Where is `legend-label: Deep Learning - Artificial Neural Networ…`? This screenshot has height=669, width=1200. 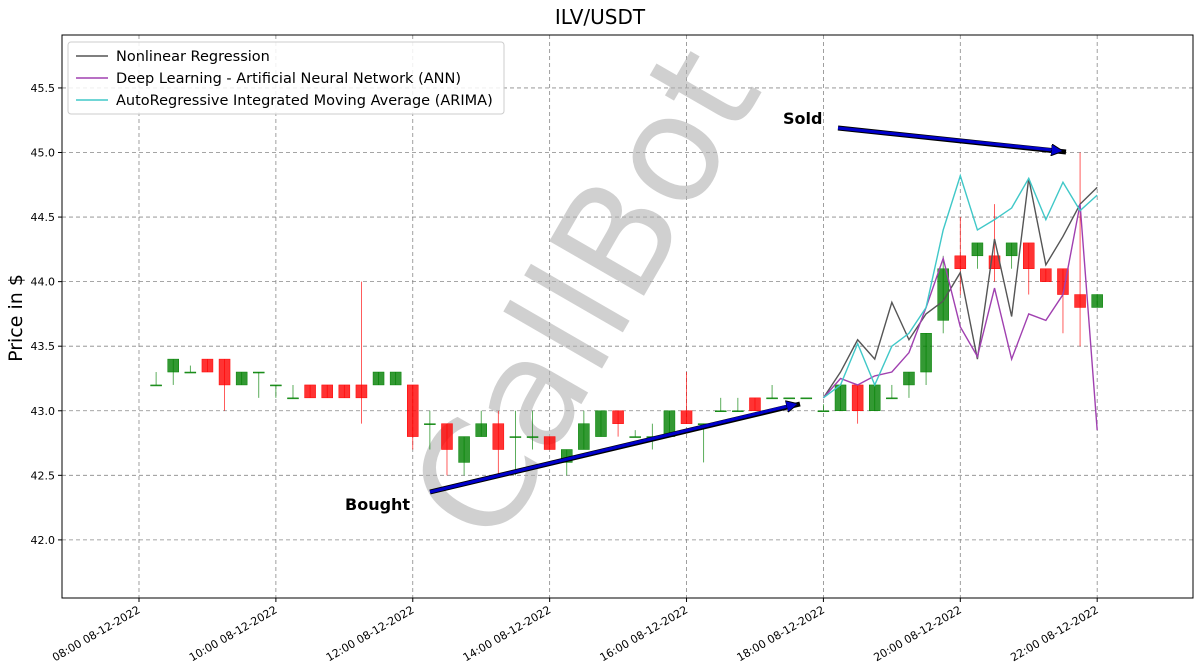 legend-label: Deep Learning - Artificial Neural Networ… is located at coordinates (288, 79).